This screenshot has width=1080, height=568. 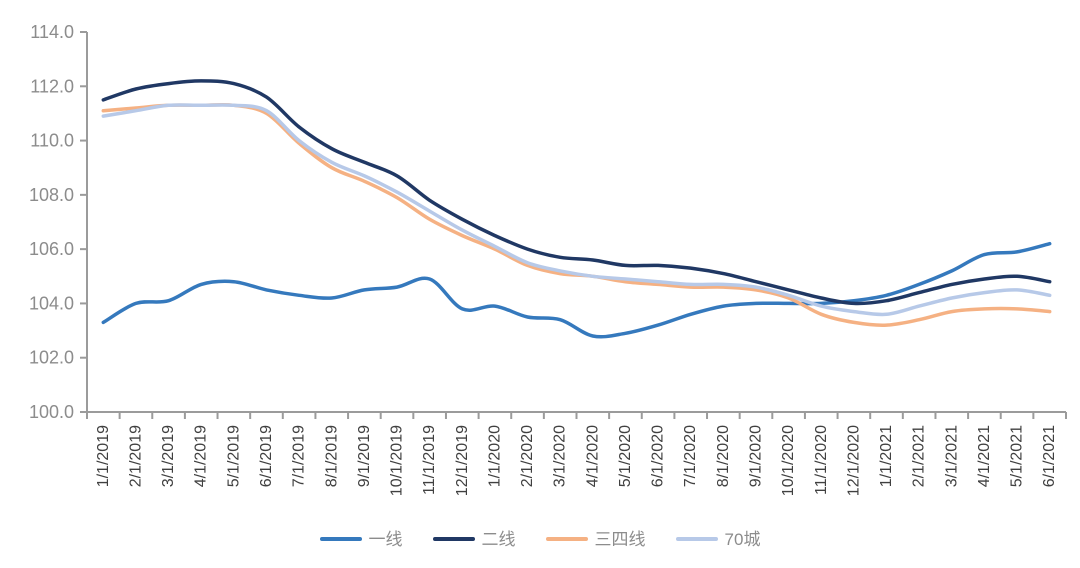 I want to click on x-axis-label: 4/1/2021, so click(x=984, y=456).